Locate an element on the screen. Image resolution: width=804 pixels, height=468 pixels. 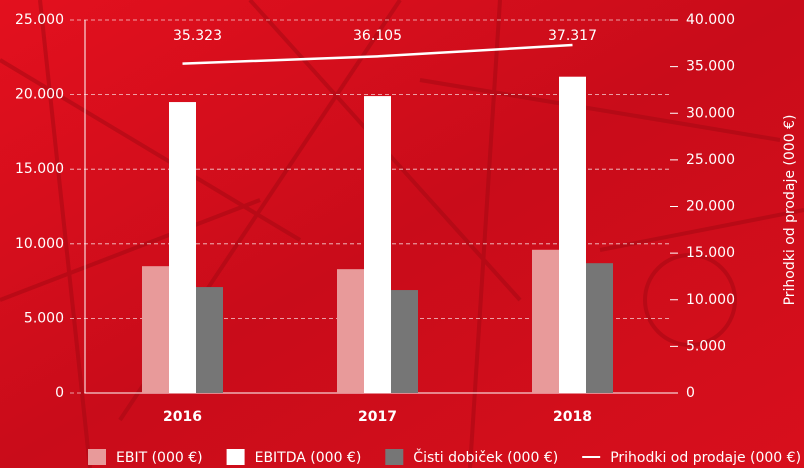
y2-tick-label: 35.000 is located at coordinates (710, 67).